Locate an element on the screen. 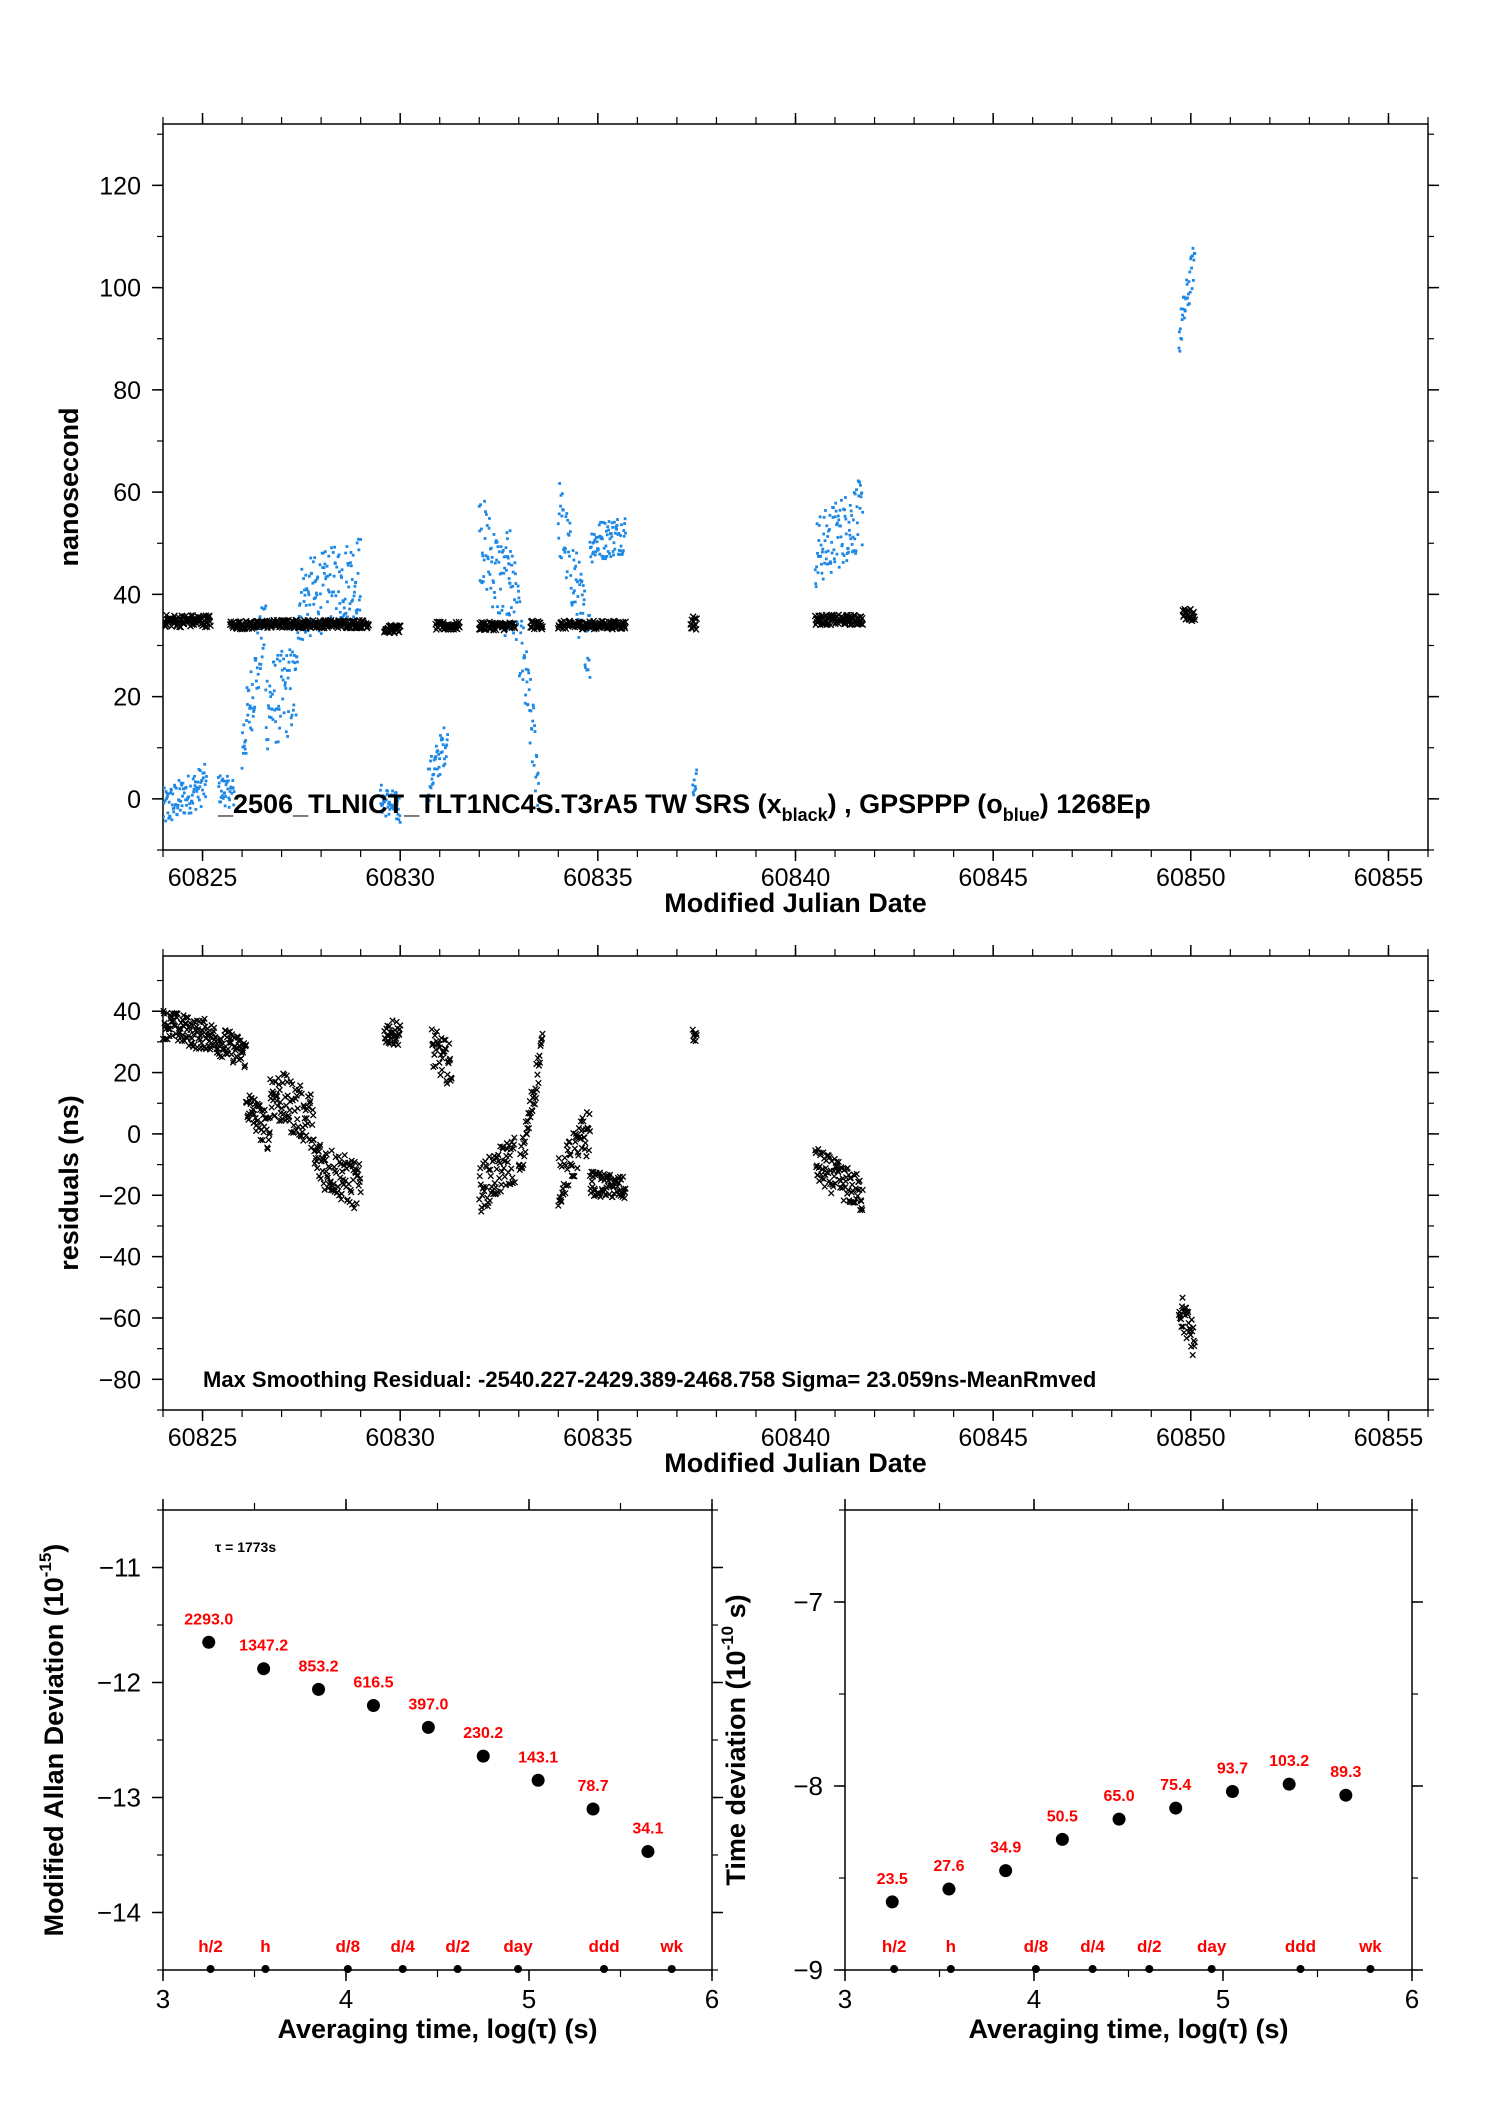  y-axis-label: residuals (ns) is located at coordinates (69, 1183).